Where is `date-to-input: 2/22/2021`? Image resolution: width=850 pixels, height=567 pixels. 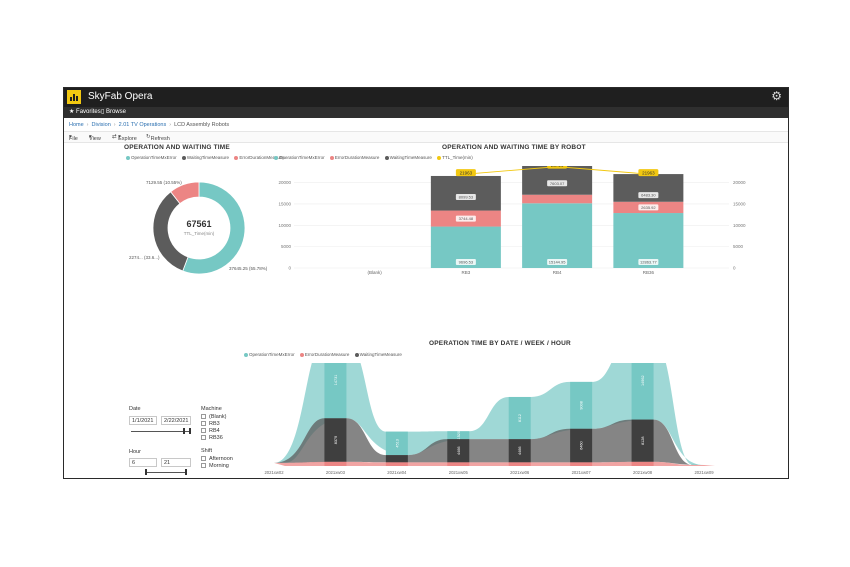
date-to-input: 2/22/2021 is located at coordinates (176, 420).